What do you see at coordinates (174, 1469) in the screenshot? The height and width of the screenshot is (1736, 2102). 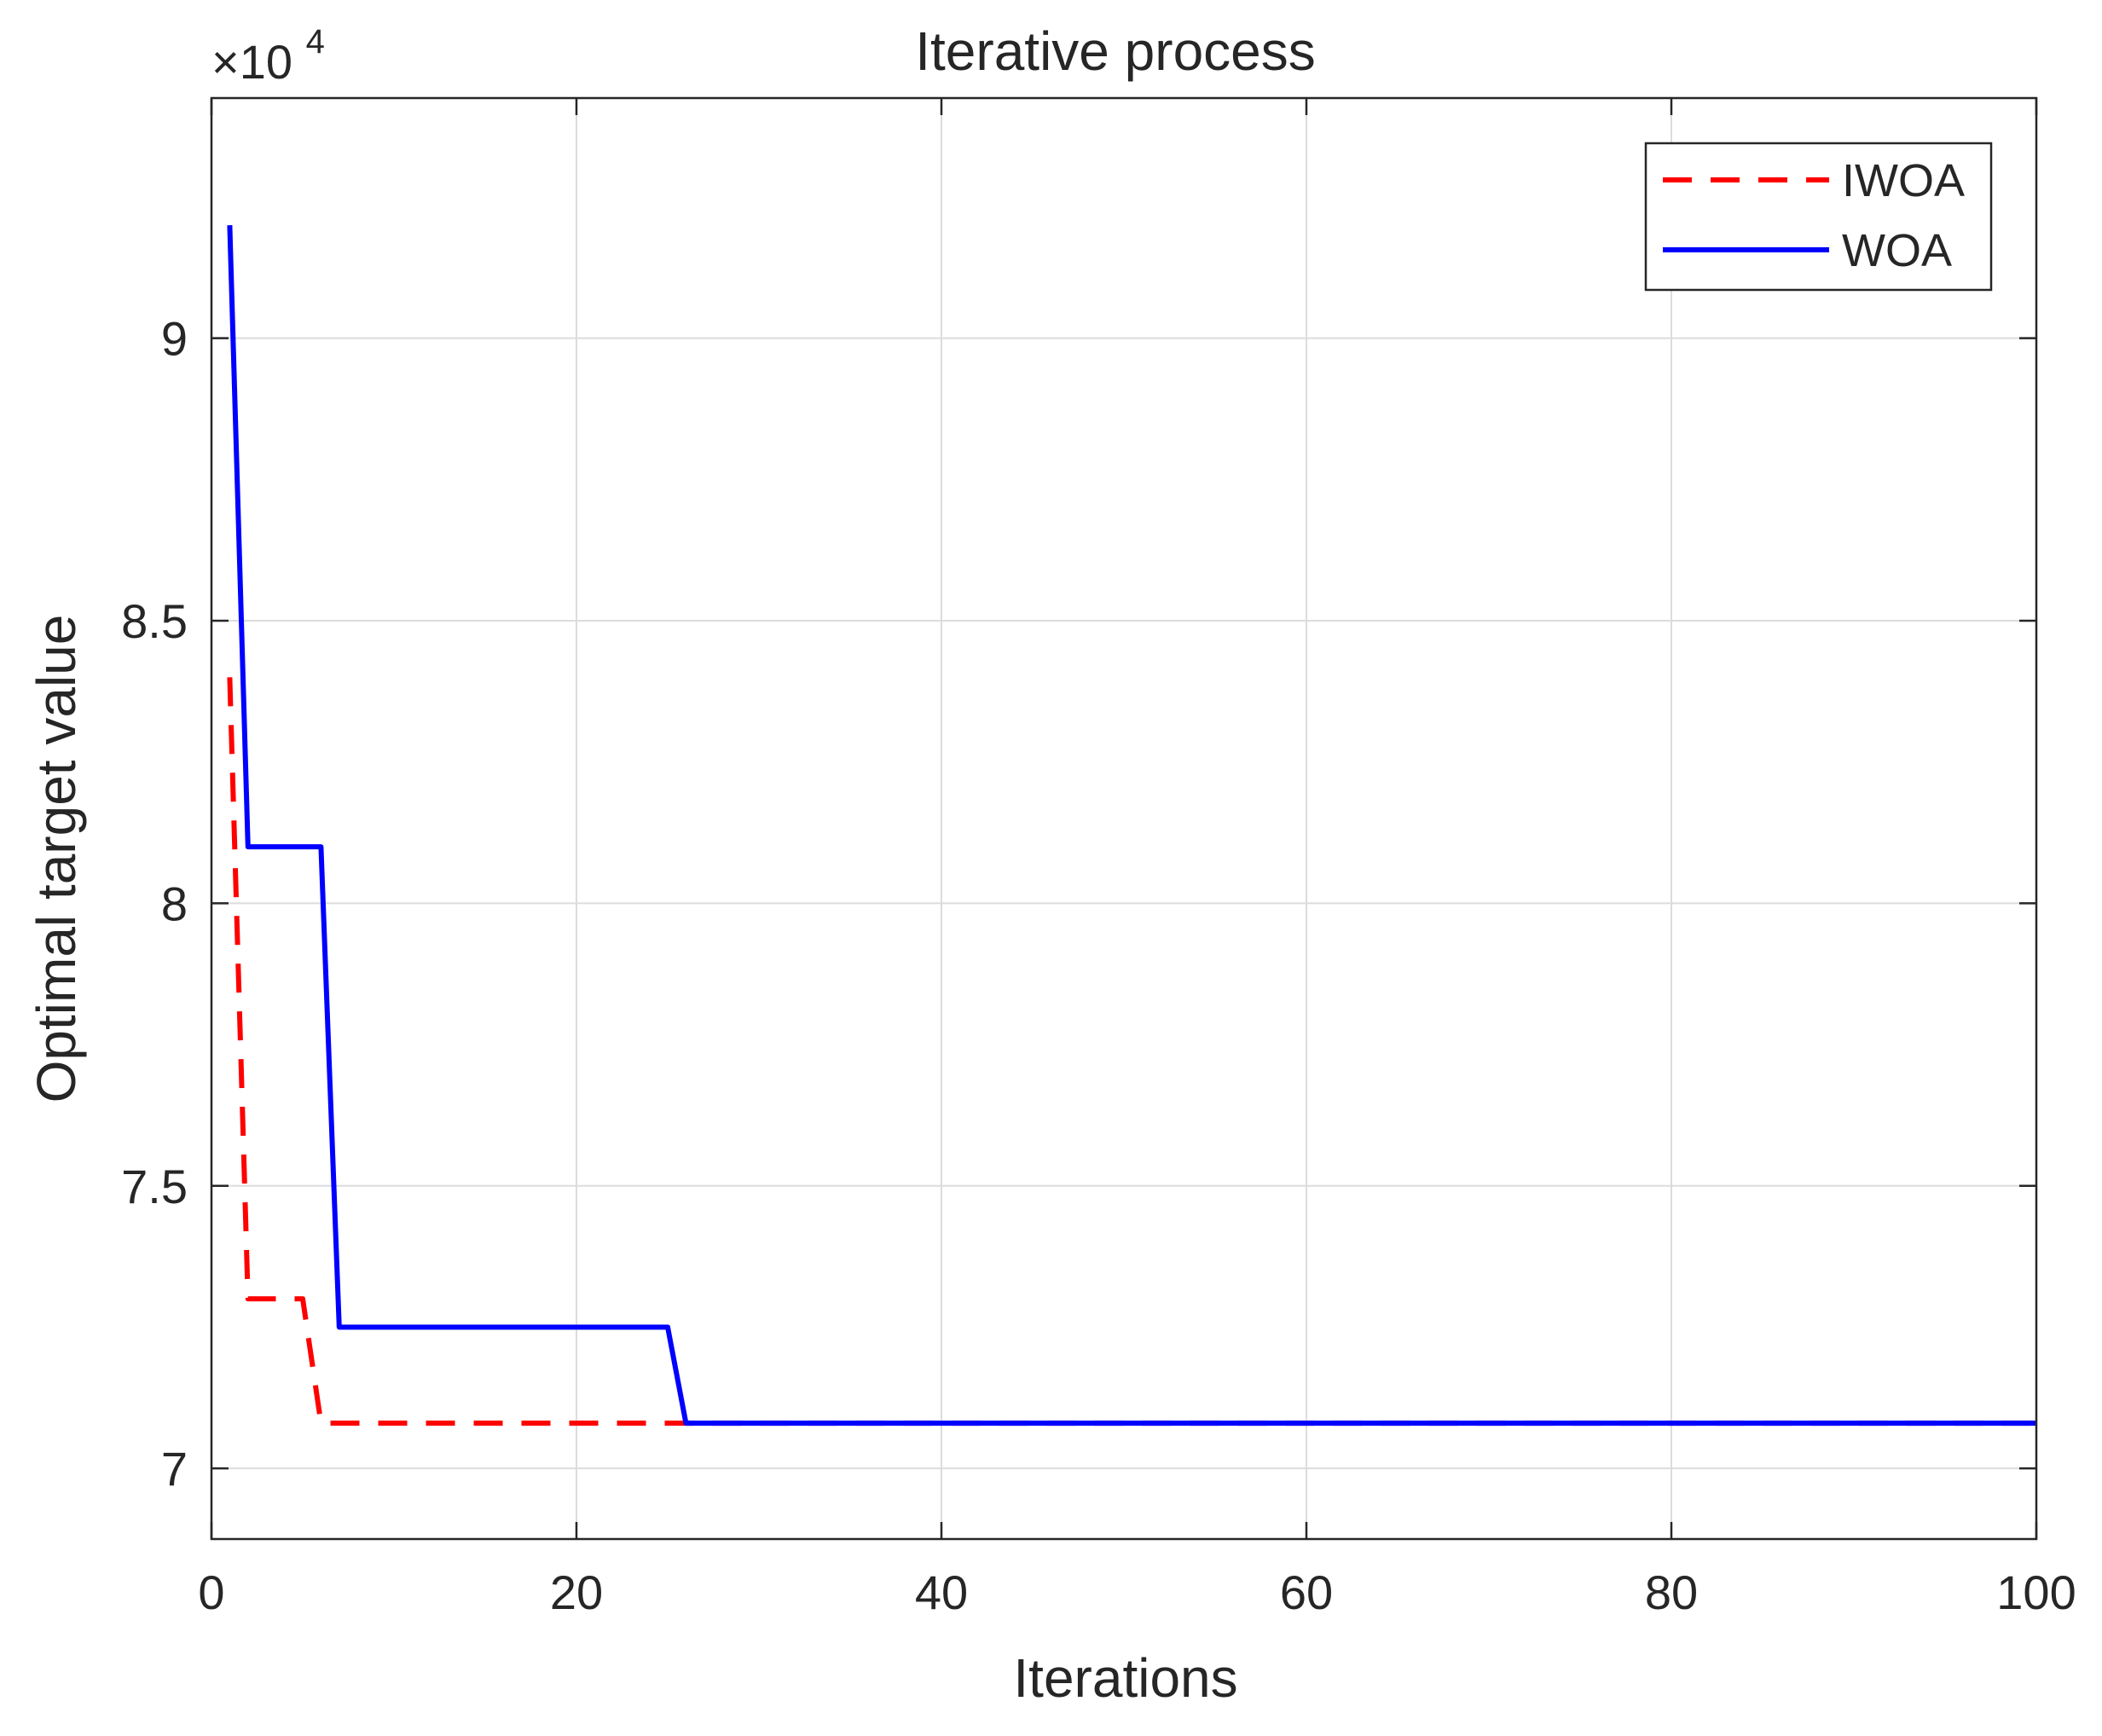 I see `y-tick-label: 7` at bounding box center [174, 1469].